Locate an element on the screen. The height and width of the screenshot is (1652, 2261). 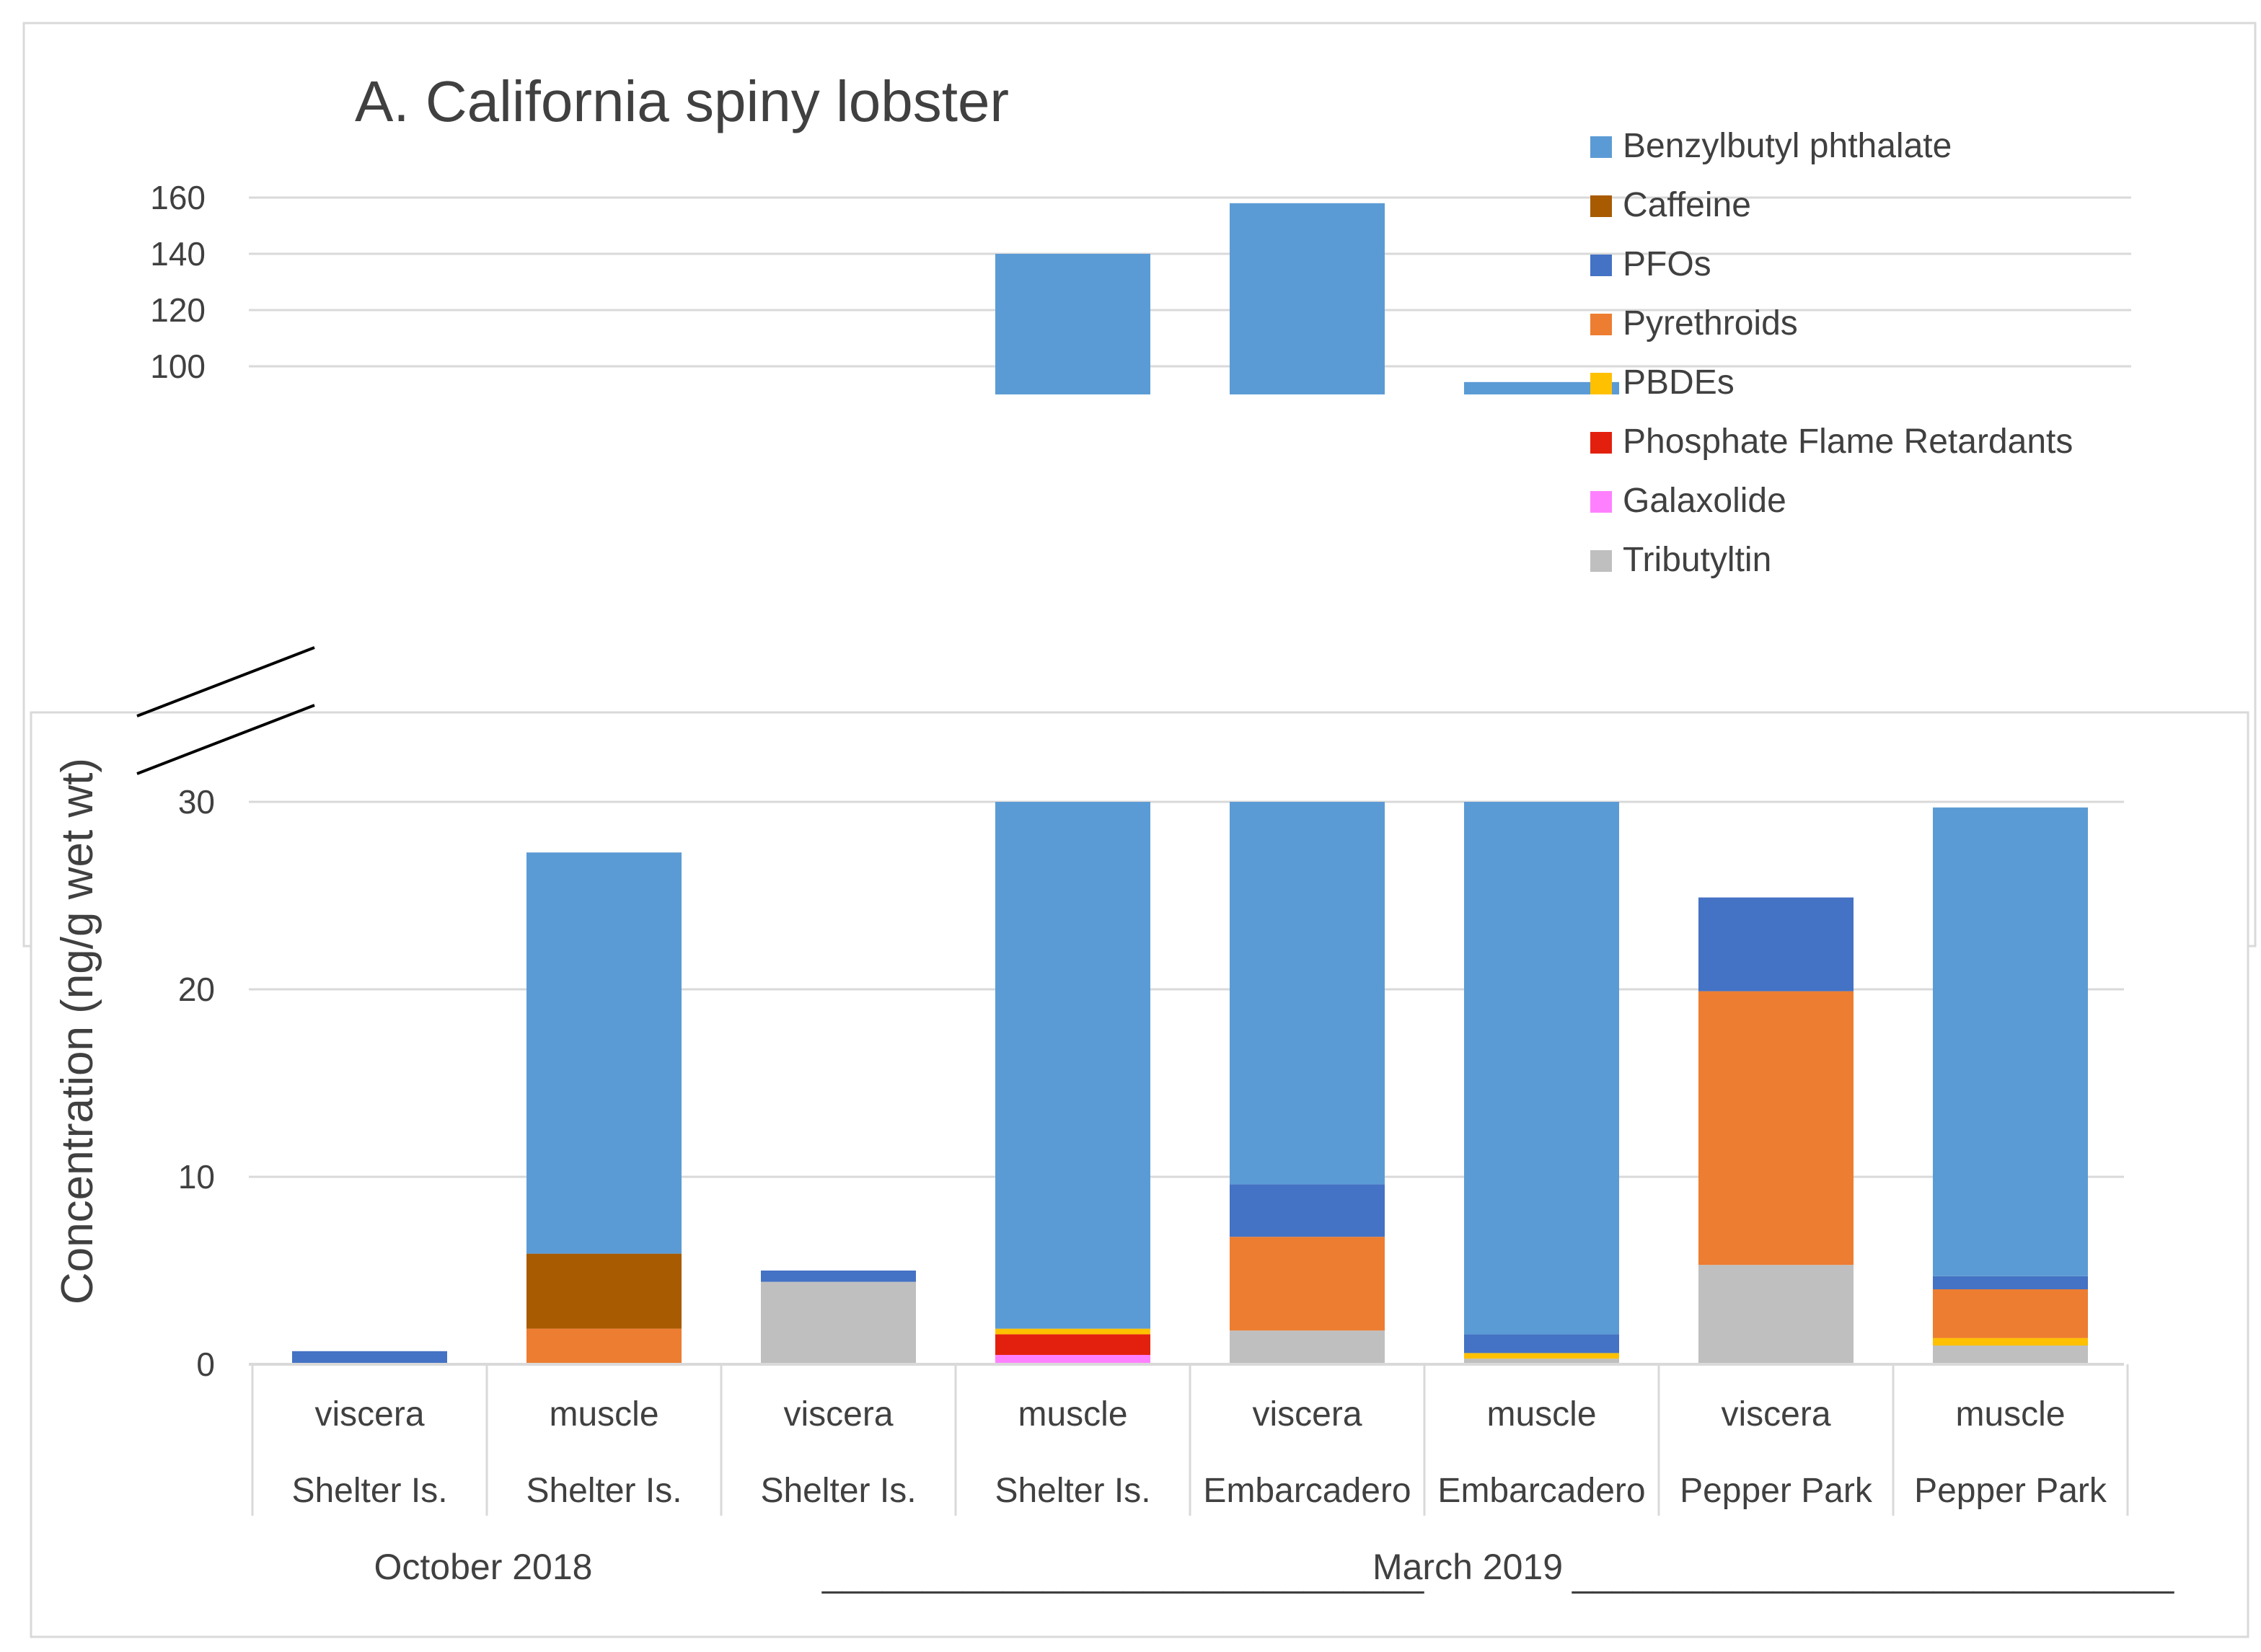
bar-5-pfos-lower is located at coordinates (1307, 1210).